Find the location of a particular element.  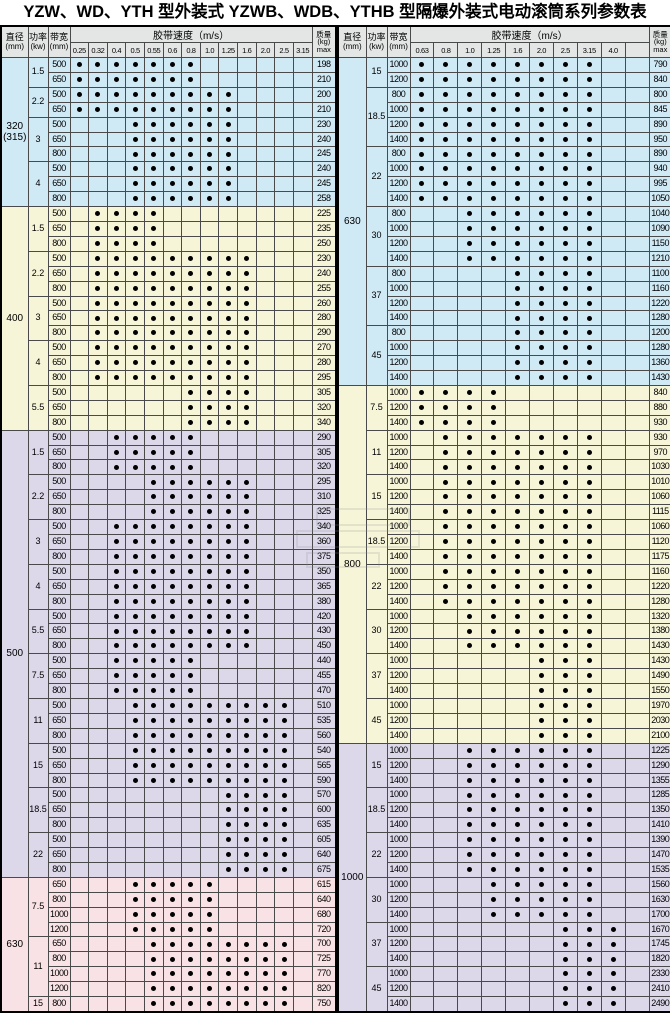

mass-cell: 1390 is located at coordinates (659, 840).